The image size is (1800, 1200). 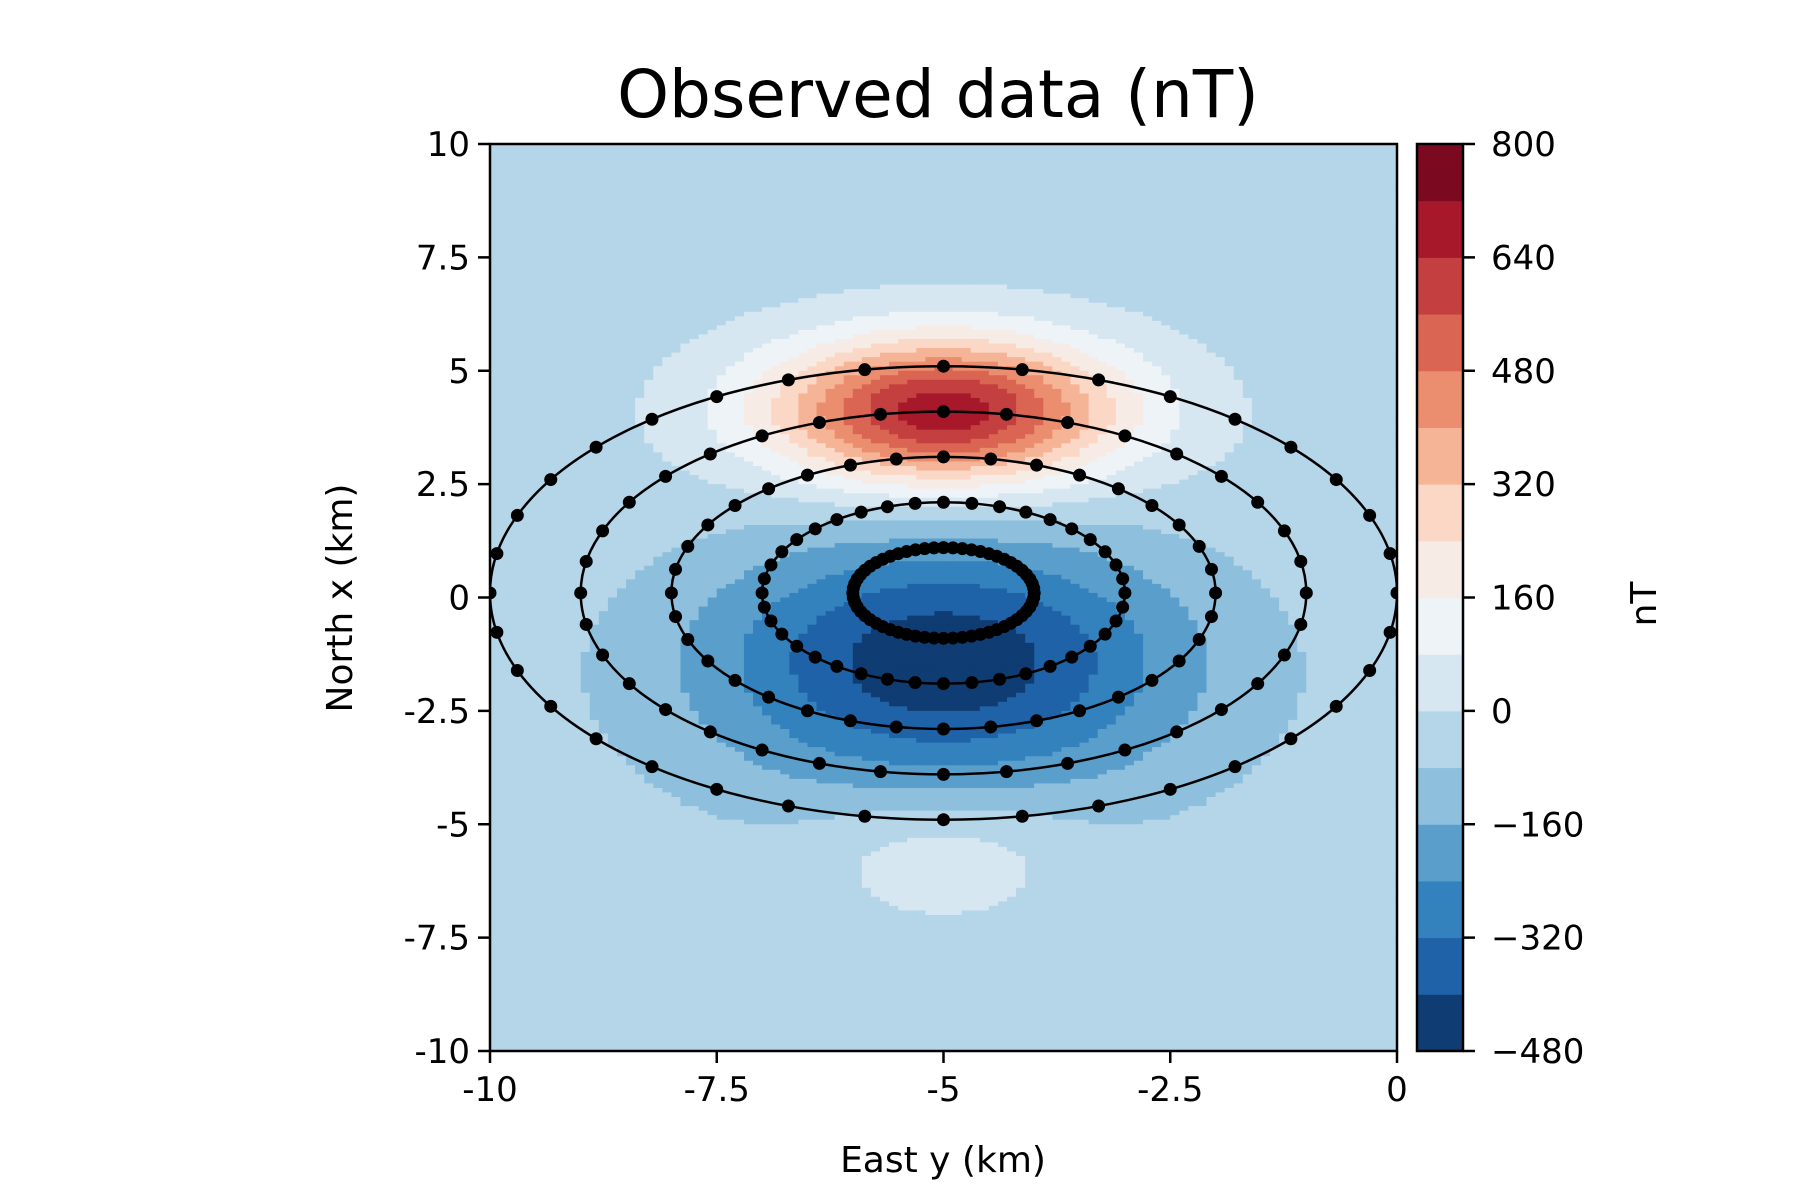 What do you see at coordinates (938, 94) in the screenshot?
I see `chart-title: Observed data (nT)` at bounding box center [938, 94].